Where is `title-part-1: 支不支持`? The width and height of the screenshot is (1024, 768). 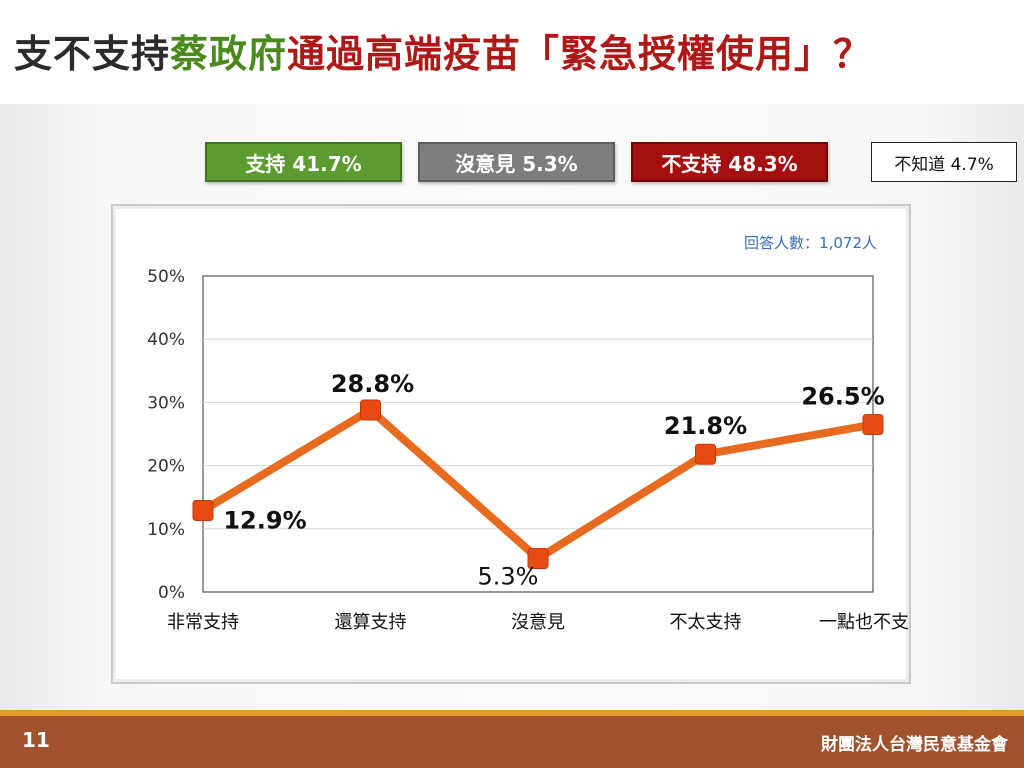
title-part-1: 支不支持 is located at coordinates (92, 54).